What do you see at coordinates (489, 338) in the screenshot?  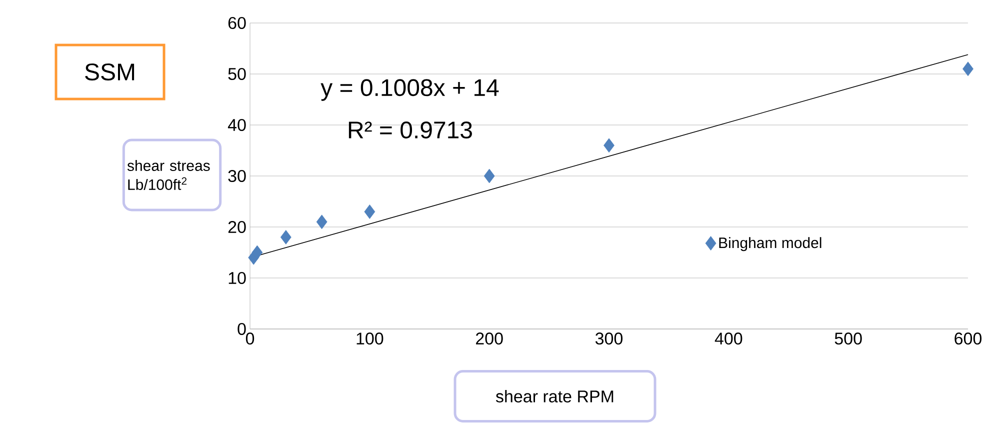 I see `x-tick-label: 200` at bounding box center [489, 338].